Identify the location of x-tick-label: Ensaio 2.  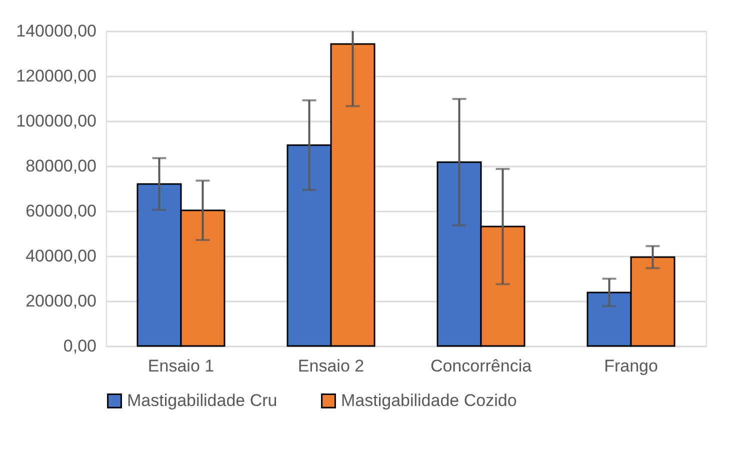
(331, 366).